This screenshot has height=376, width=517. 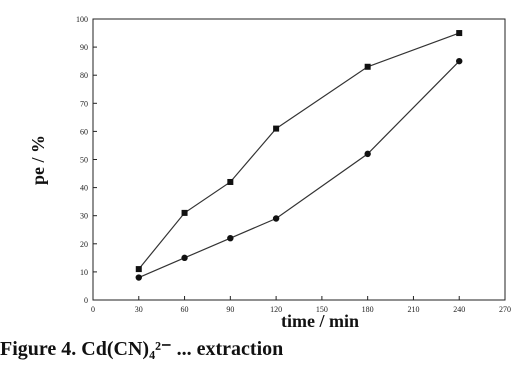 I want to click on y-tick-label: 70, so click(x=84, y=103).